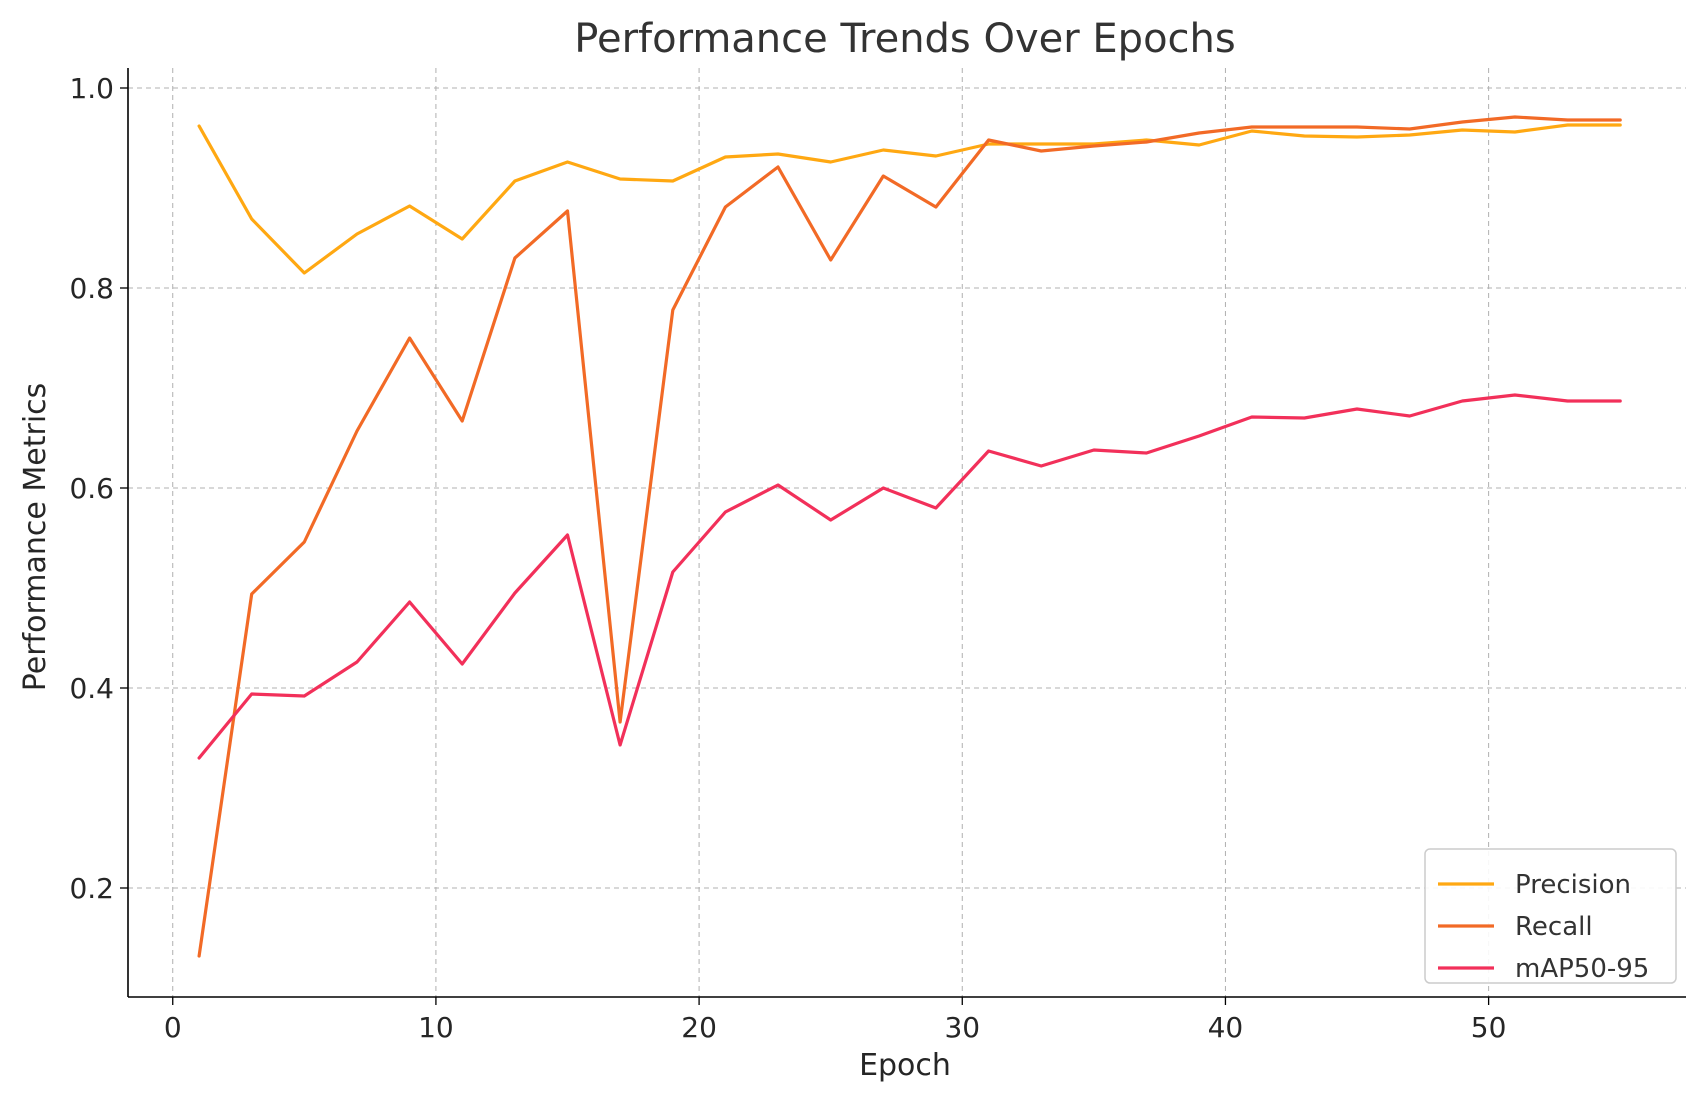 The width and height of the screenshot is (1697, 1101). I want to click on legend-items: Precision Recall mAP50-95, so click(1543, 927).